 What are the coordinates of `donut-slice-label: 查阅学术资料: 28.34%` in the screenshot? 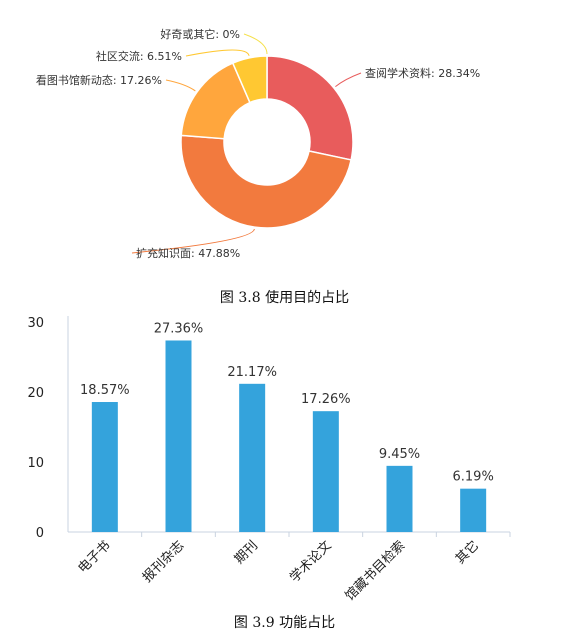 It's located at (422, 73).